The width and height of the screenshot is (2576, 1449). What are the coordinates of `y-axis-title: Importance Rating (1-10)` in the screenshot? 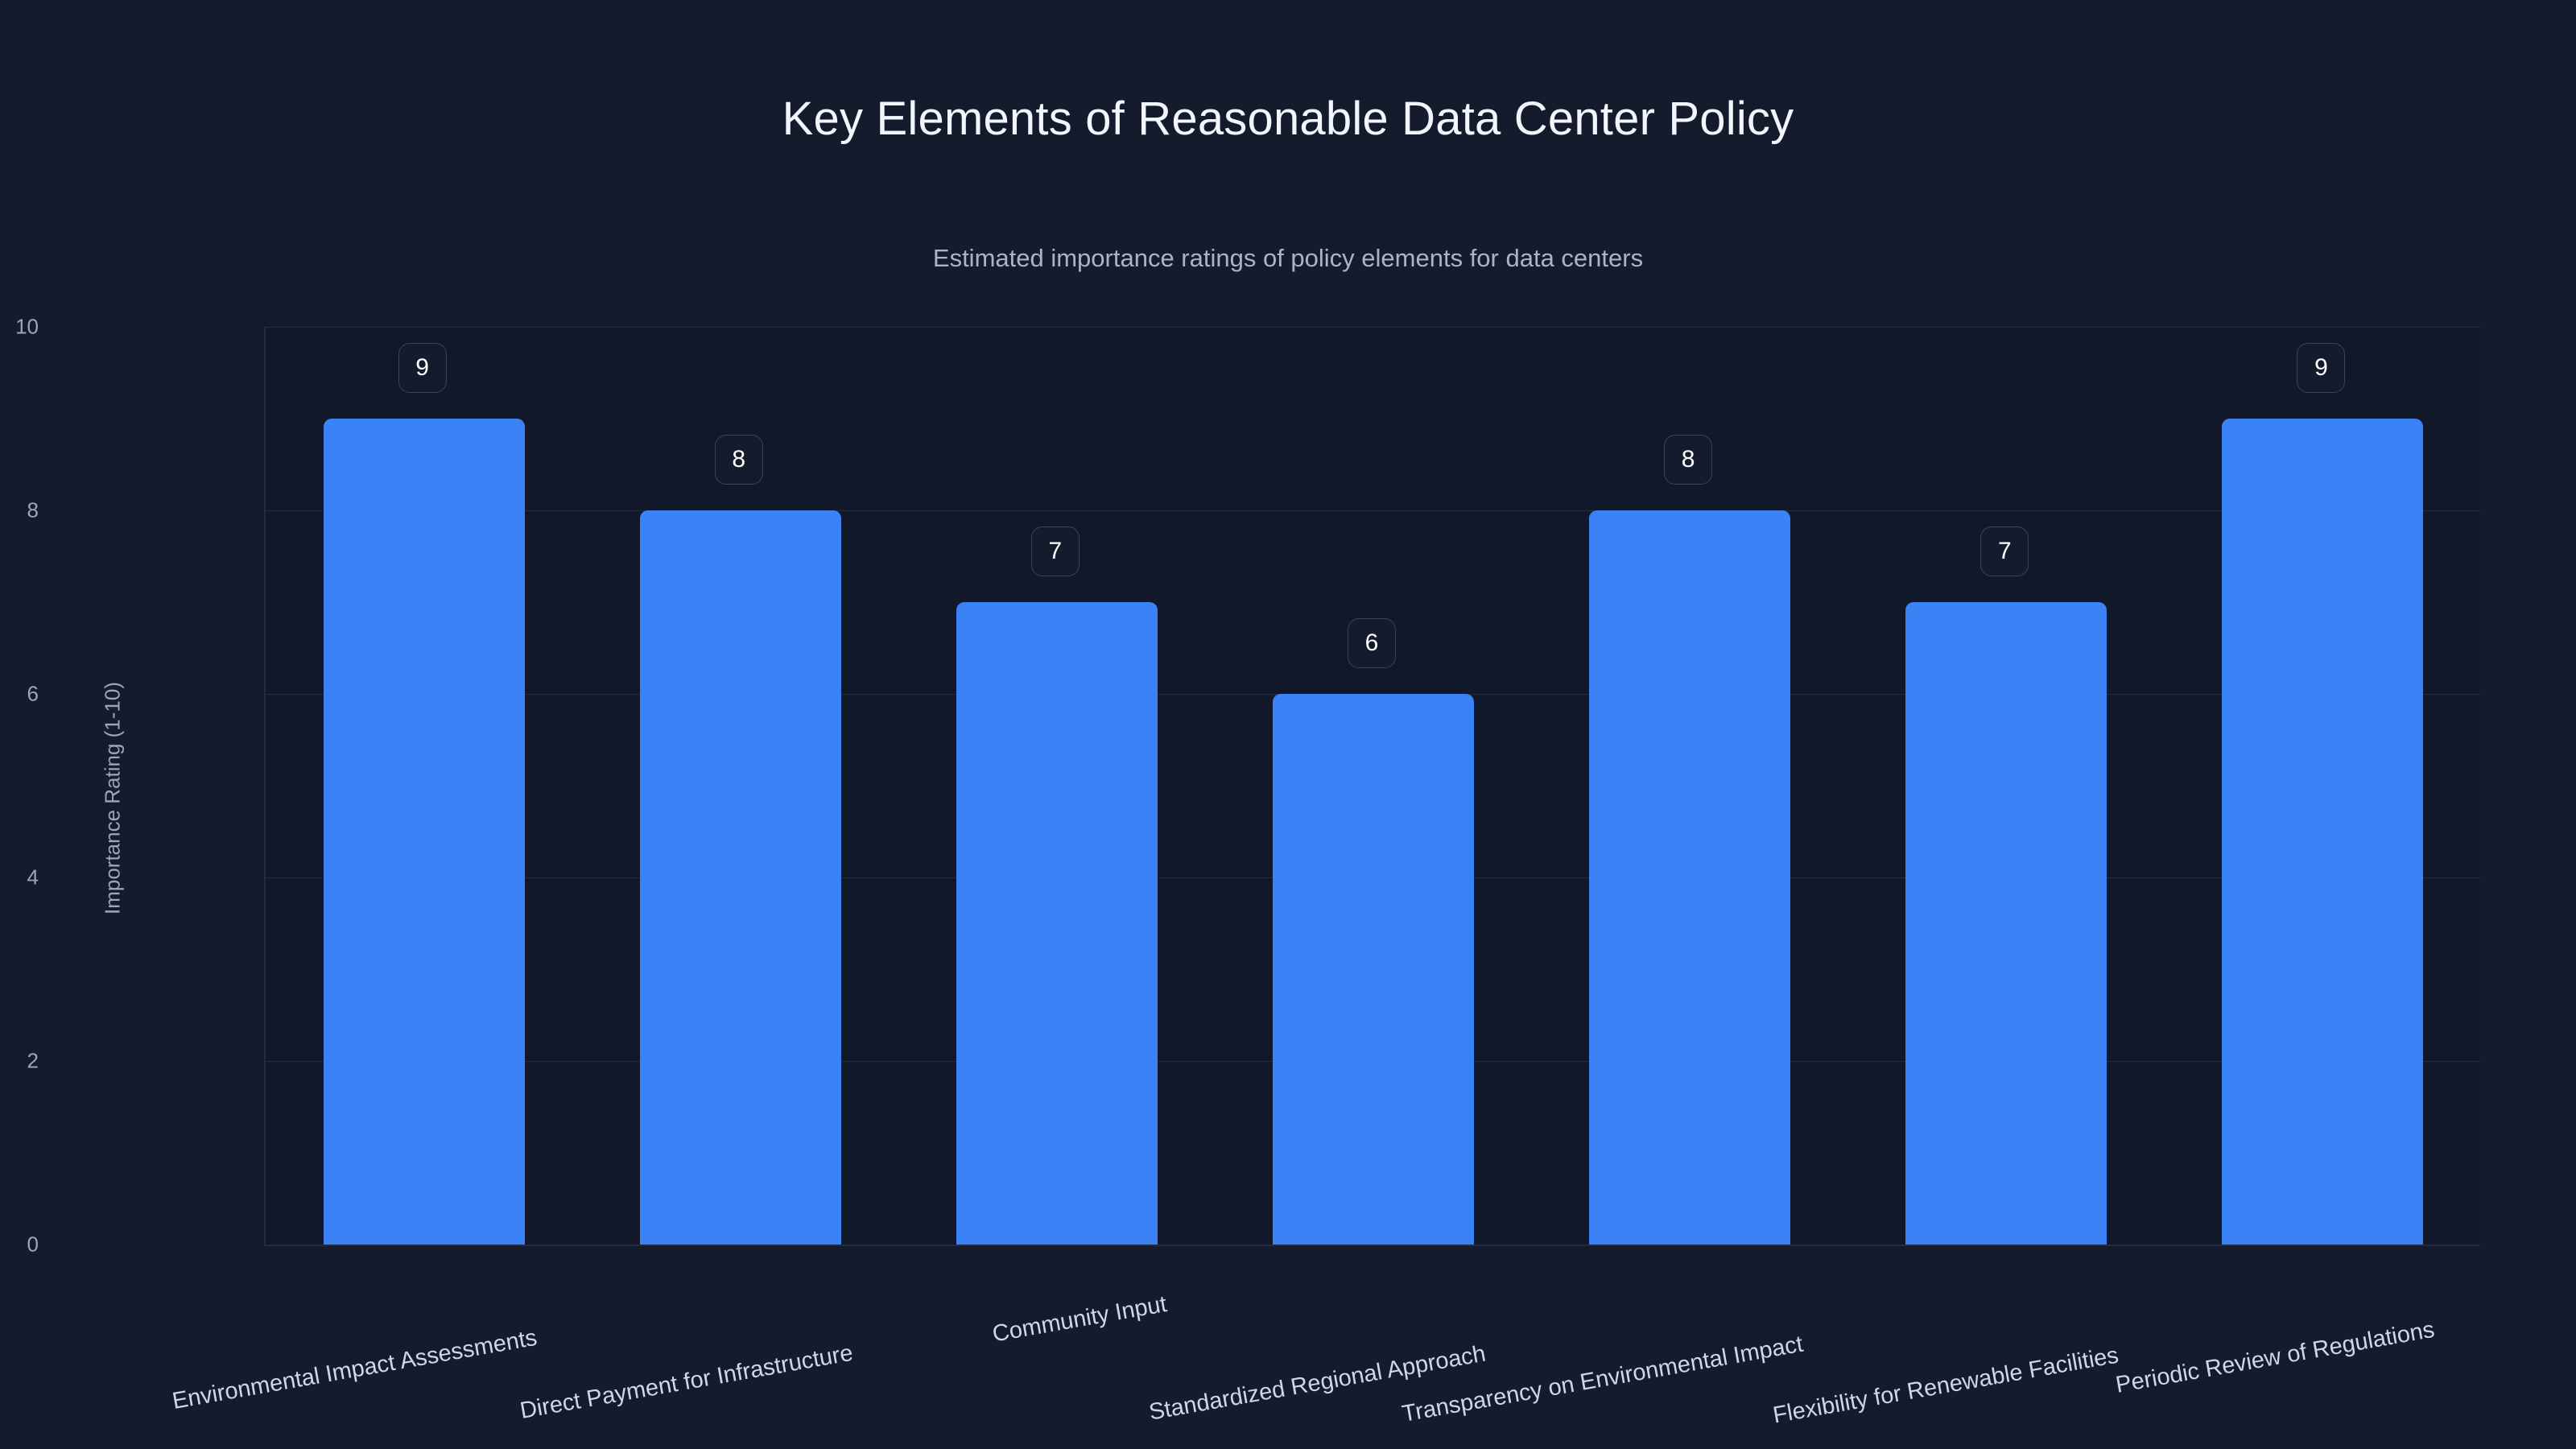 It's located at (112, 798).